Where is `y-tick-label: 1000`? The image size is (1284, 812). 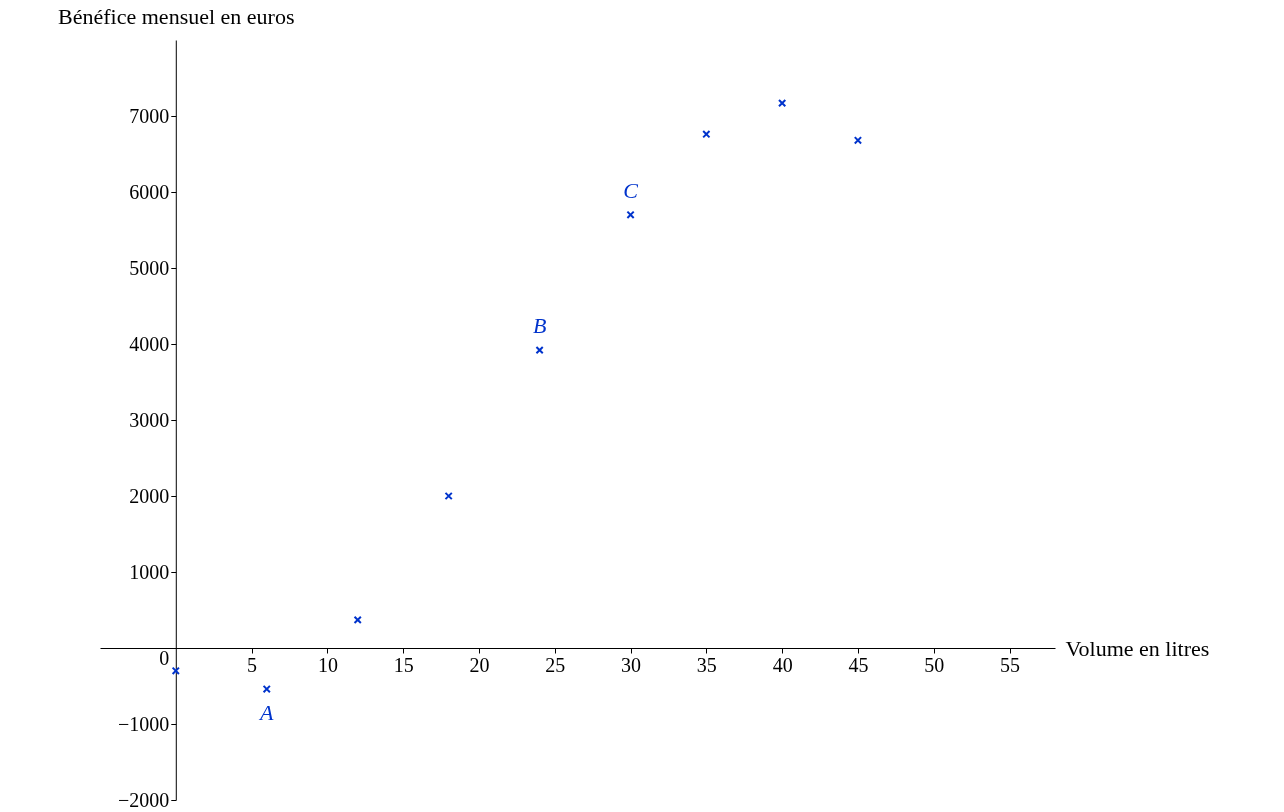
y-tick-label: 1000 is located at coordinates (149, 571).